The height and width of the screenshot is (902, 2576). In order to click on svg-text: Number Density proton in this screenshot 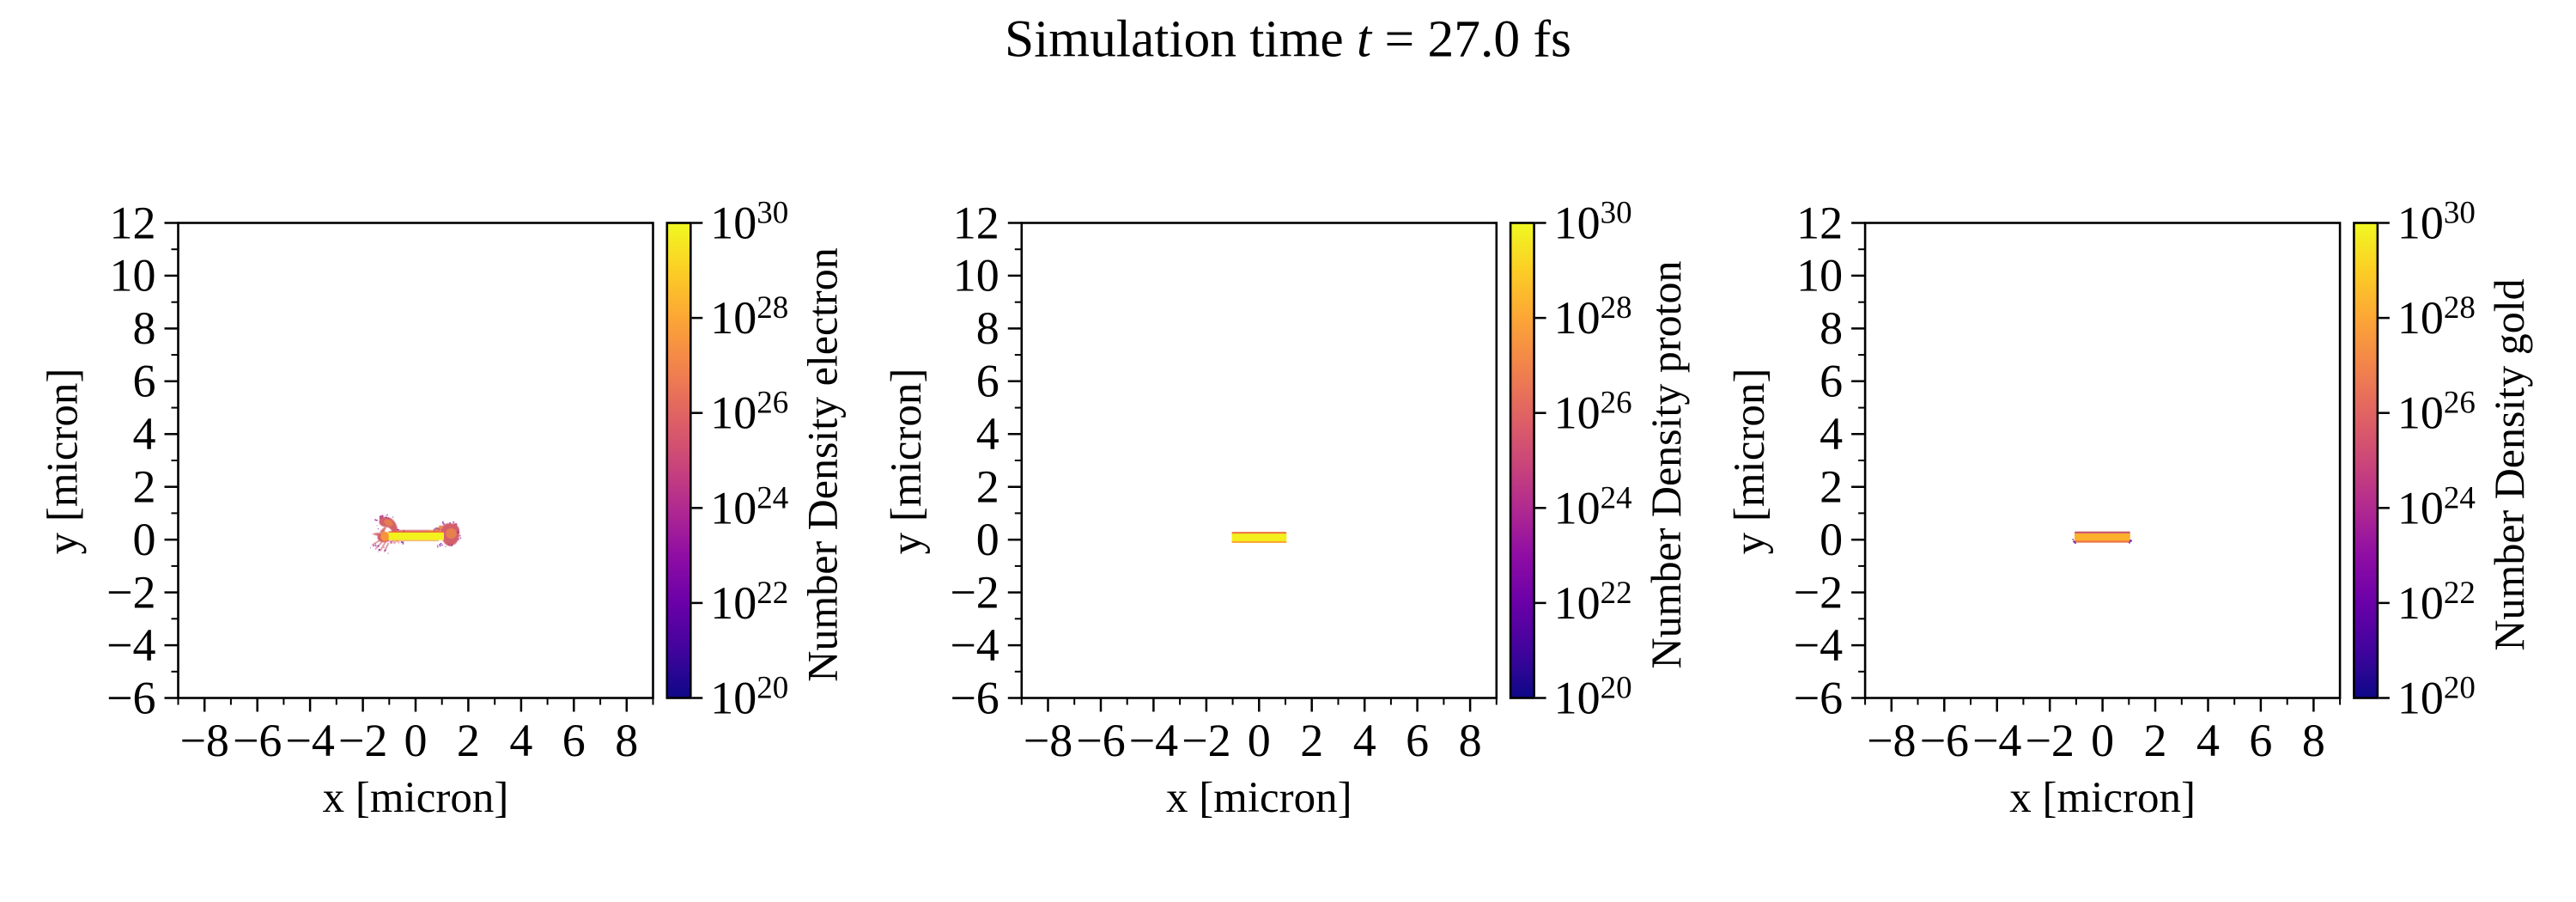, I will do `click(1666, 465)`.